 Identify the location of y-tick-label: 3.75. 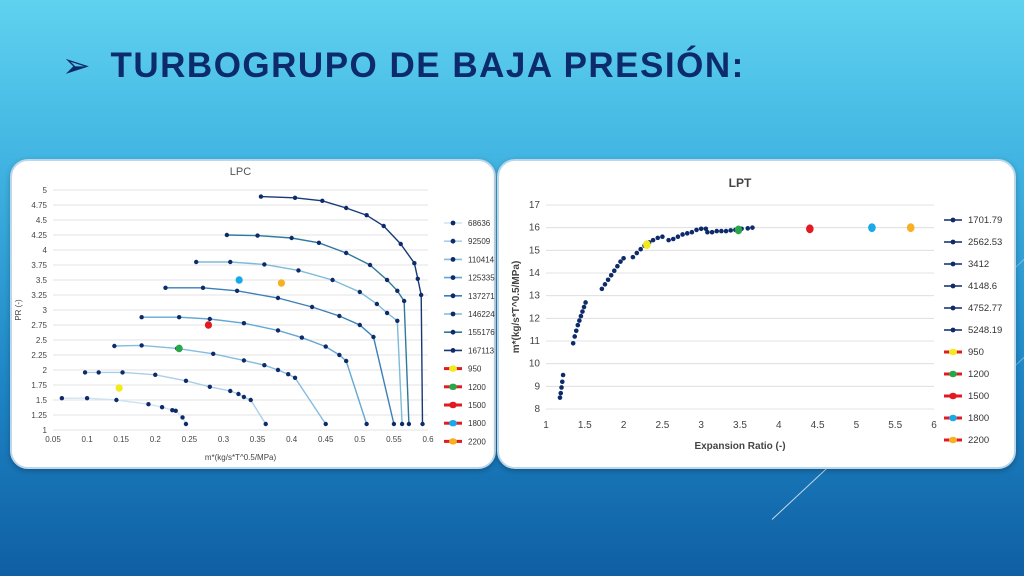
(39, 265).